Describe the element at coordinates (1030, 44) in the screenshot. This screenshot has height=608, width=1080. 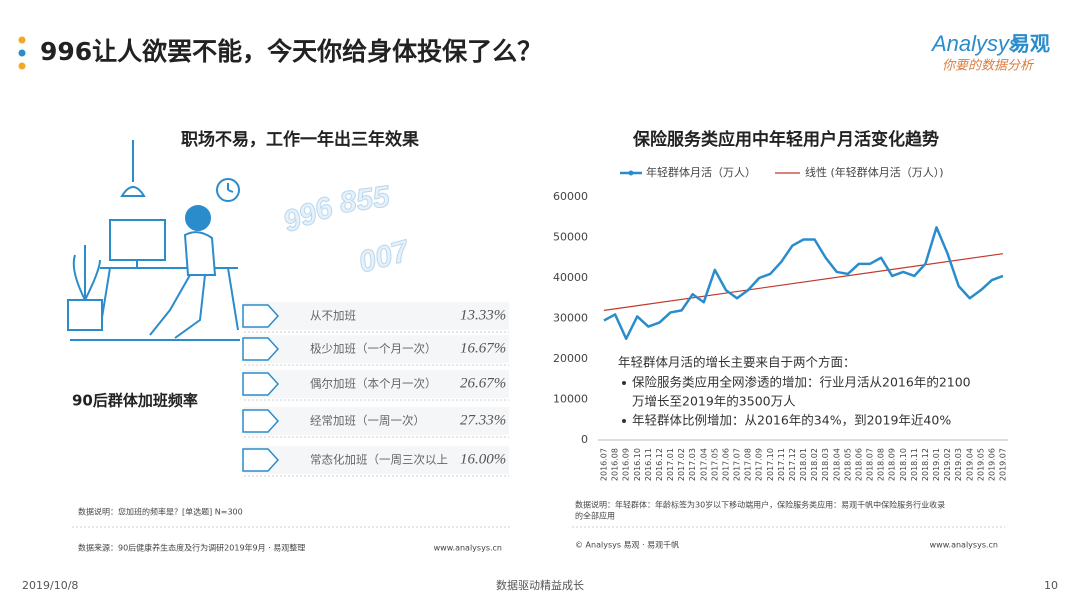
I see `logo-cn: 易观` at that location.